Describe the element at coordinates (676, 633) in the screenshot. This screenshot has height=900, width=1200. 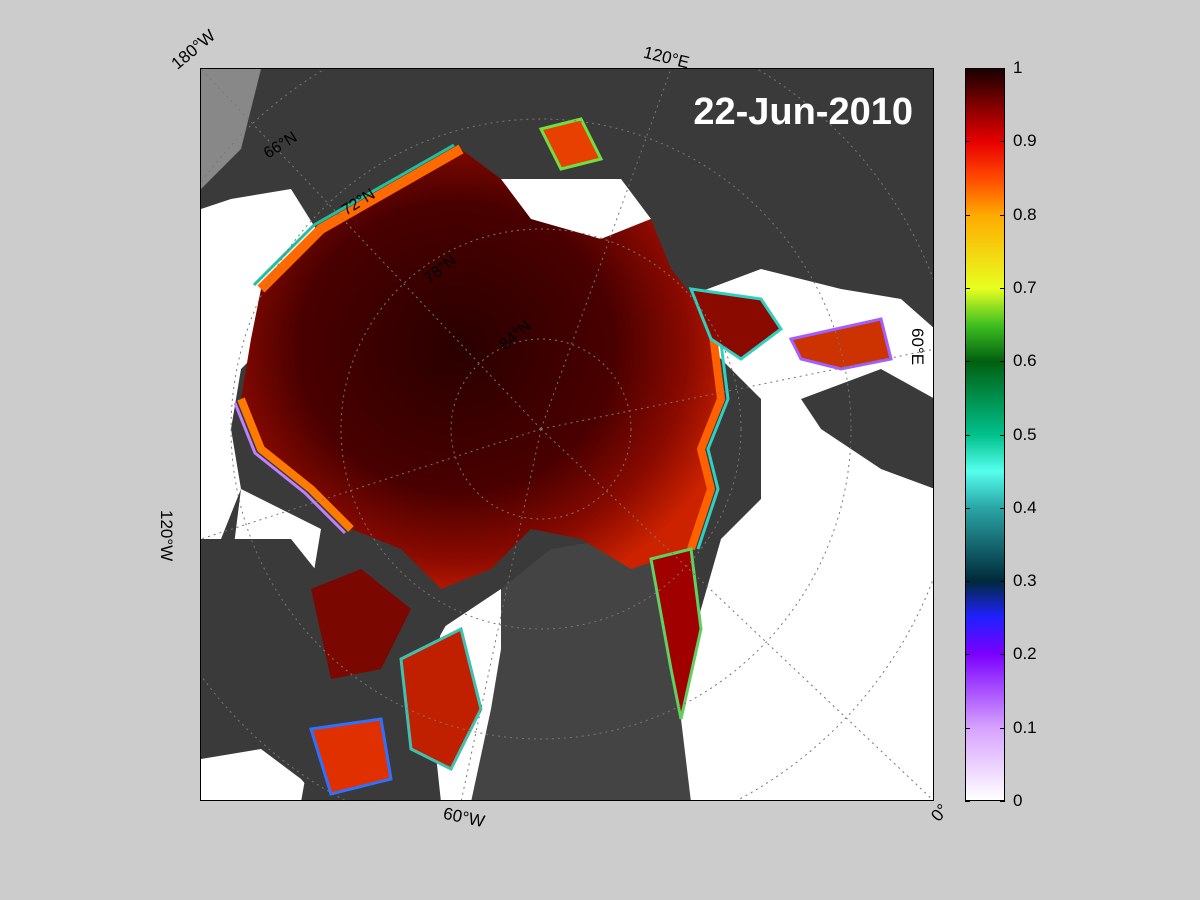
I see `east-greenland-ice` at that location.